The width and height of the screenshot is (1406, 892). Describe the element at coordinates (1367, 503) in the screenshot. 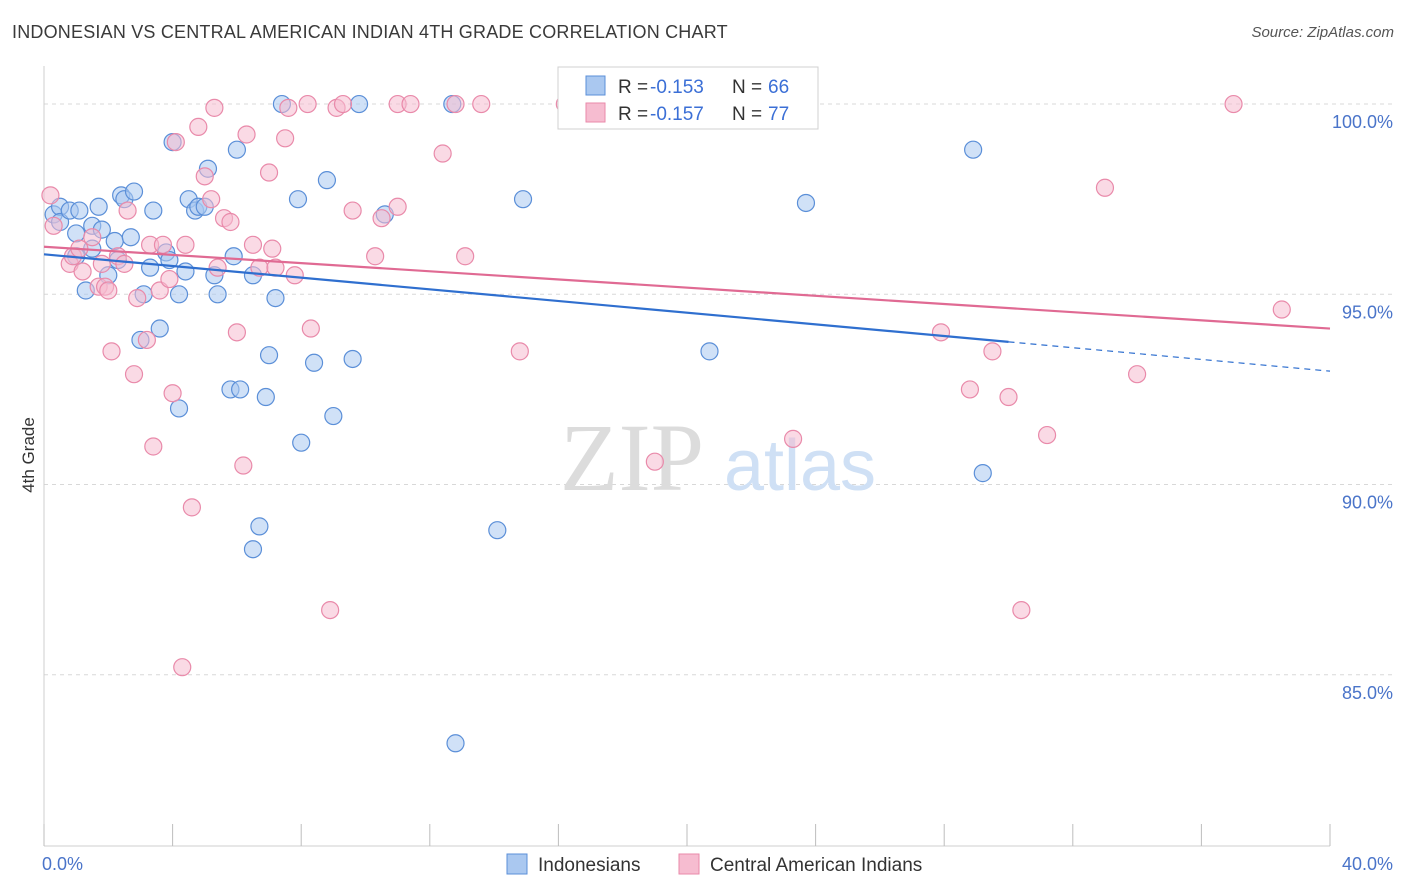

I see `y-tick-label-2: 90.0%` at that location.